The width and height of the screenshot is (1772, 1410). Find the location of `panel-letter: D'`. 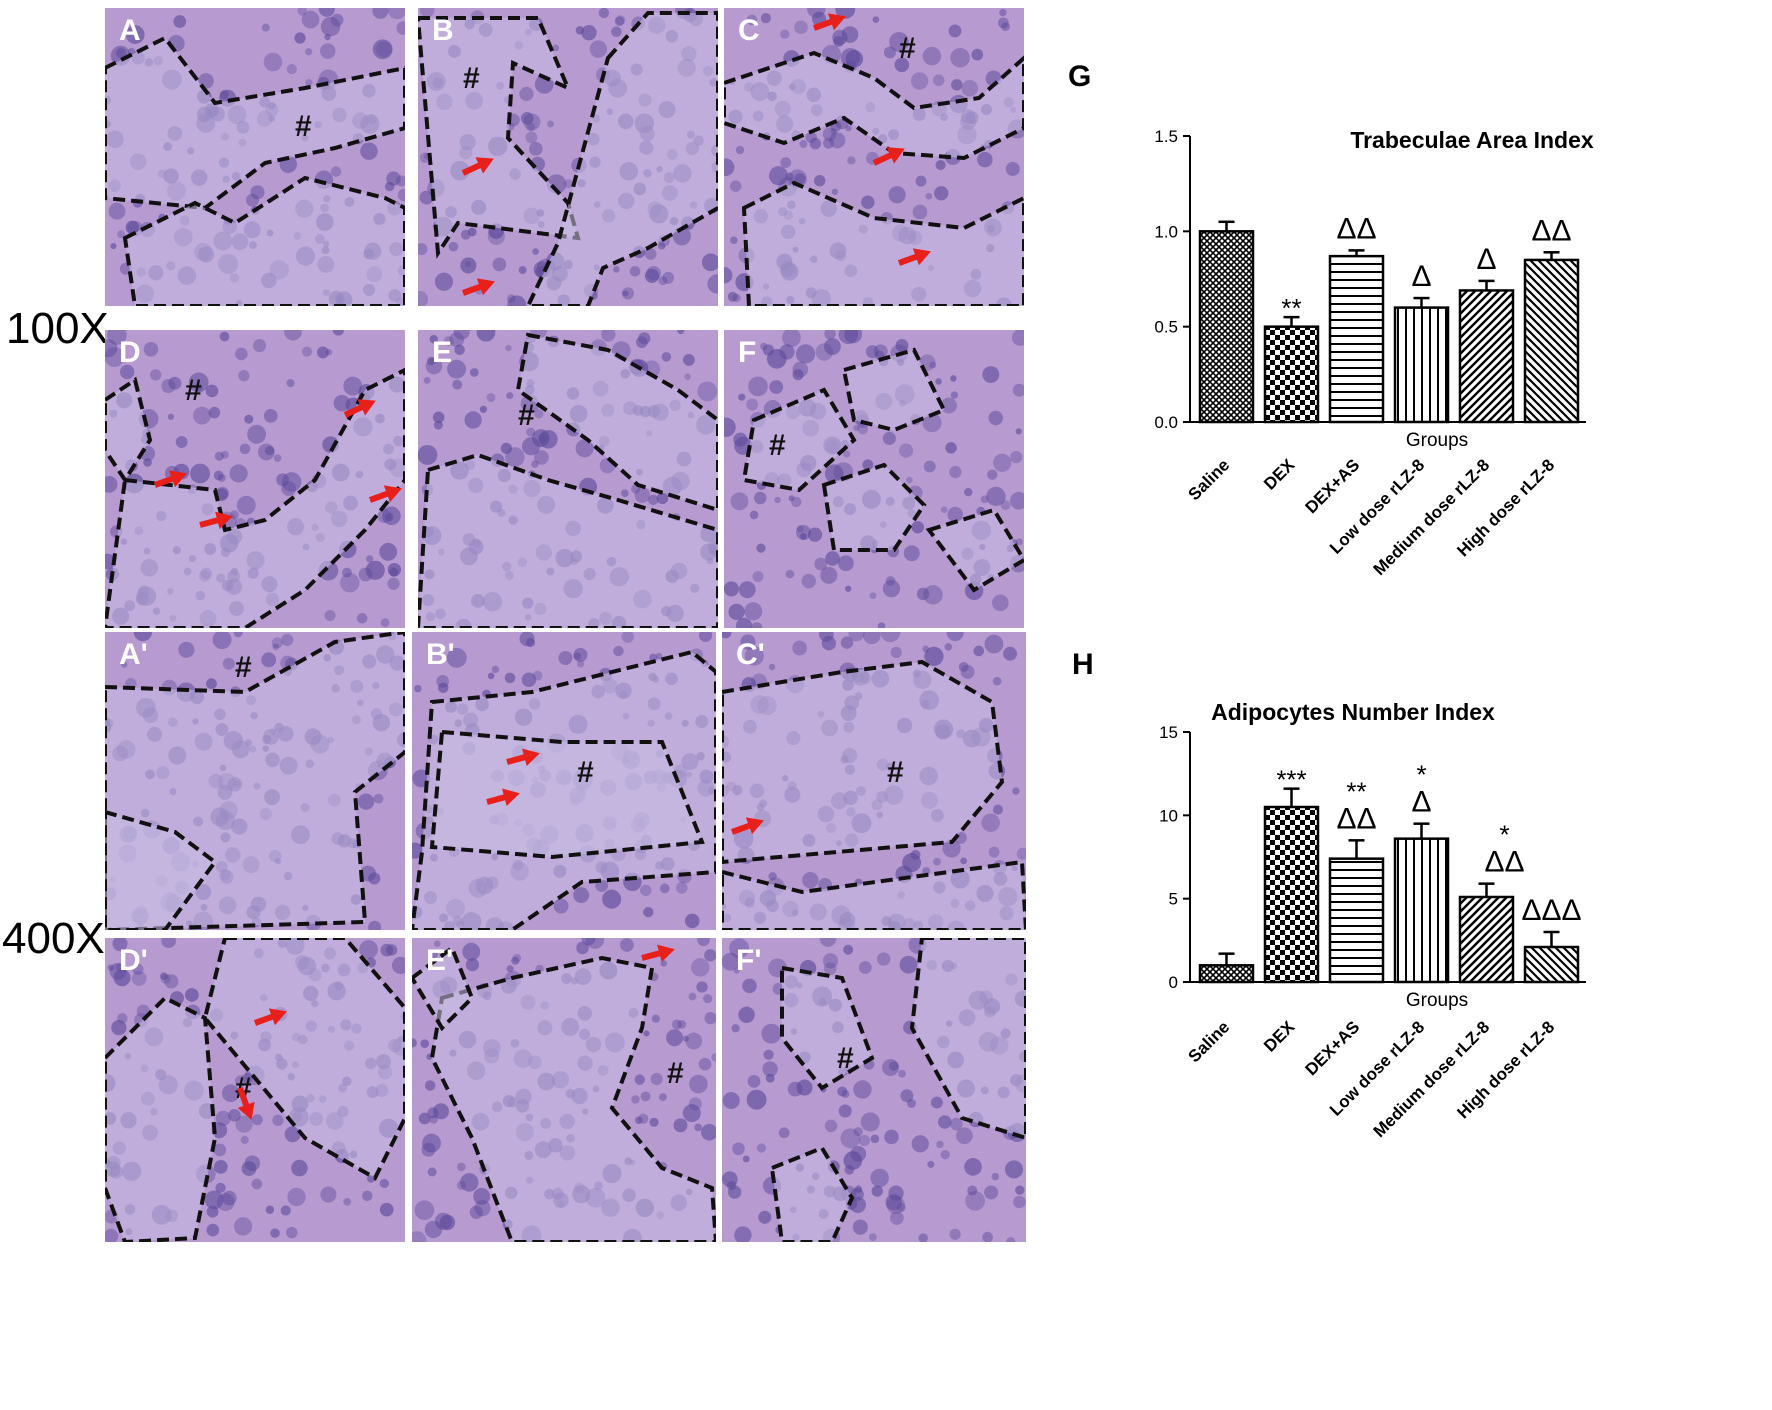

panel-letter: D' is located at coordinates (133, 960).